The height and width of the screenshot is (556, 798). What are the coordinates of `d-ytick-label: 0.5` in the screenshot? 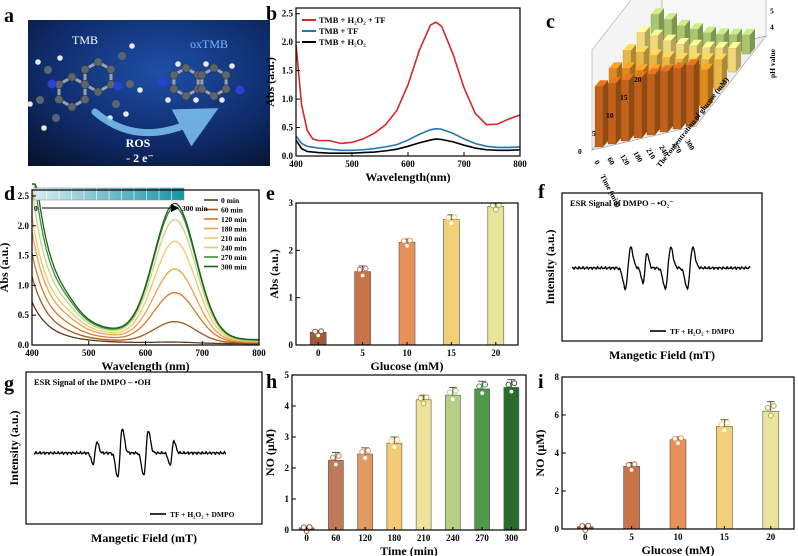 It's located at (24, 315).